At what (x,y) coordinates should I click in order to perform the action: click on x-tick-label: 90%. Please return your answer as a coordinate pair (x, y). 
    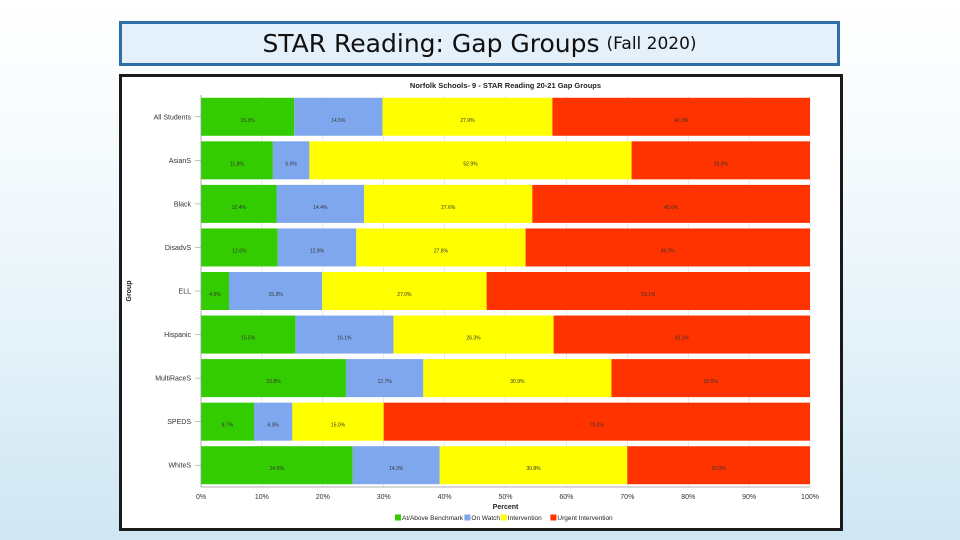
    Looking at the image, I should click on (749, 497).